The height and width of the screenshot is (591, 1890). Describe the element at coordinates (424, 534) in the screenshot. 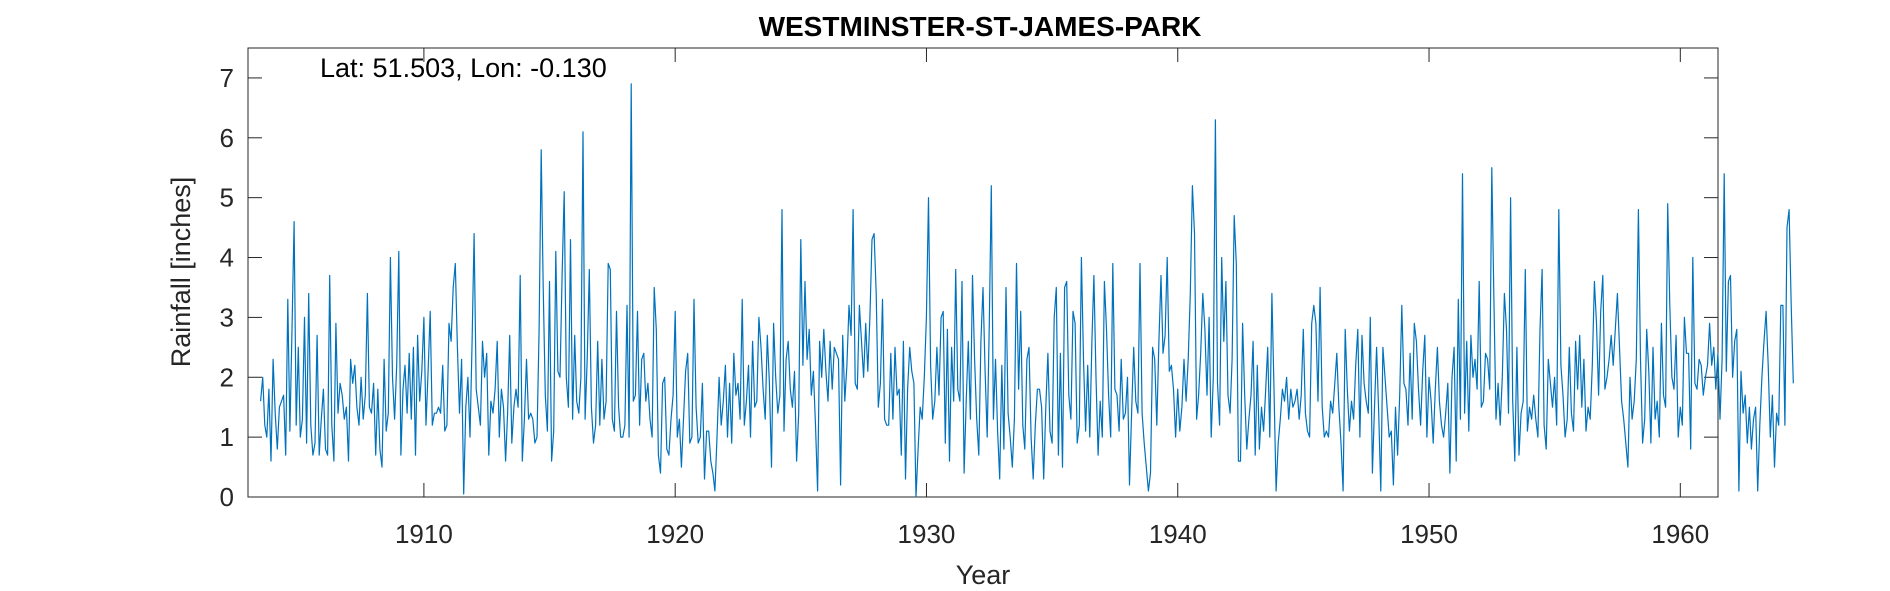

I see `x-tick-label: 1910` at that location.